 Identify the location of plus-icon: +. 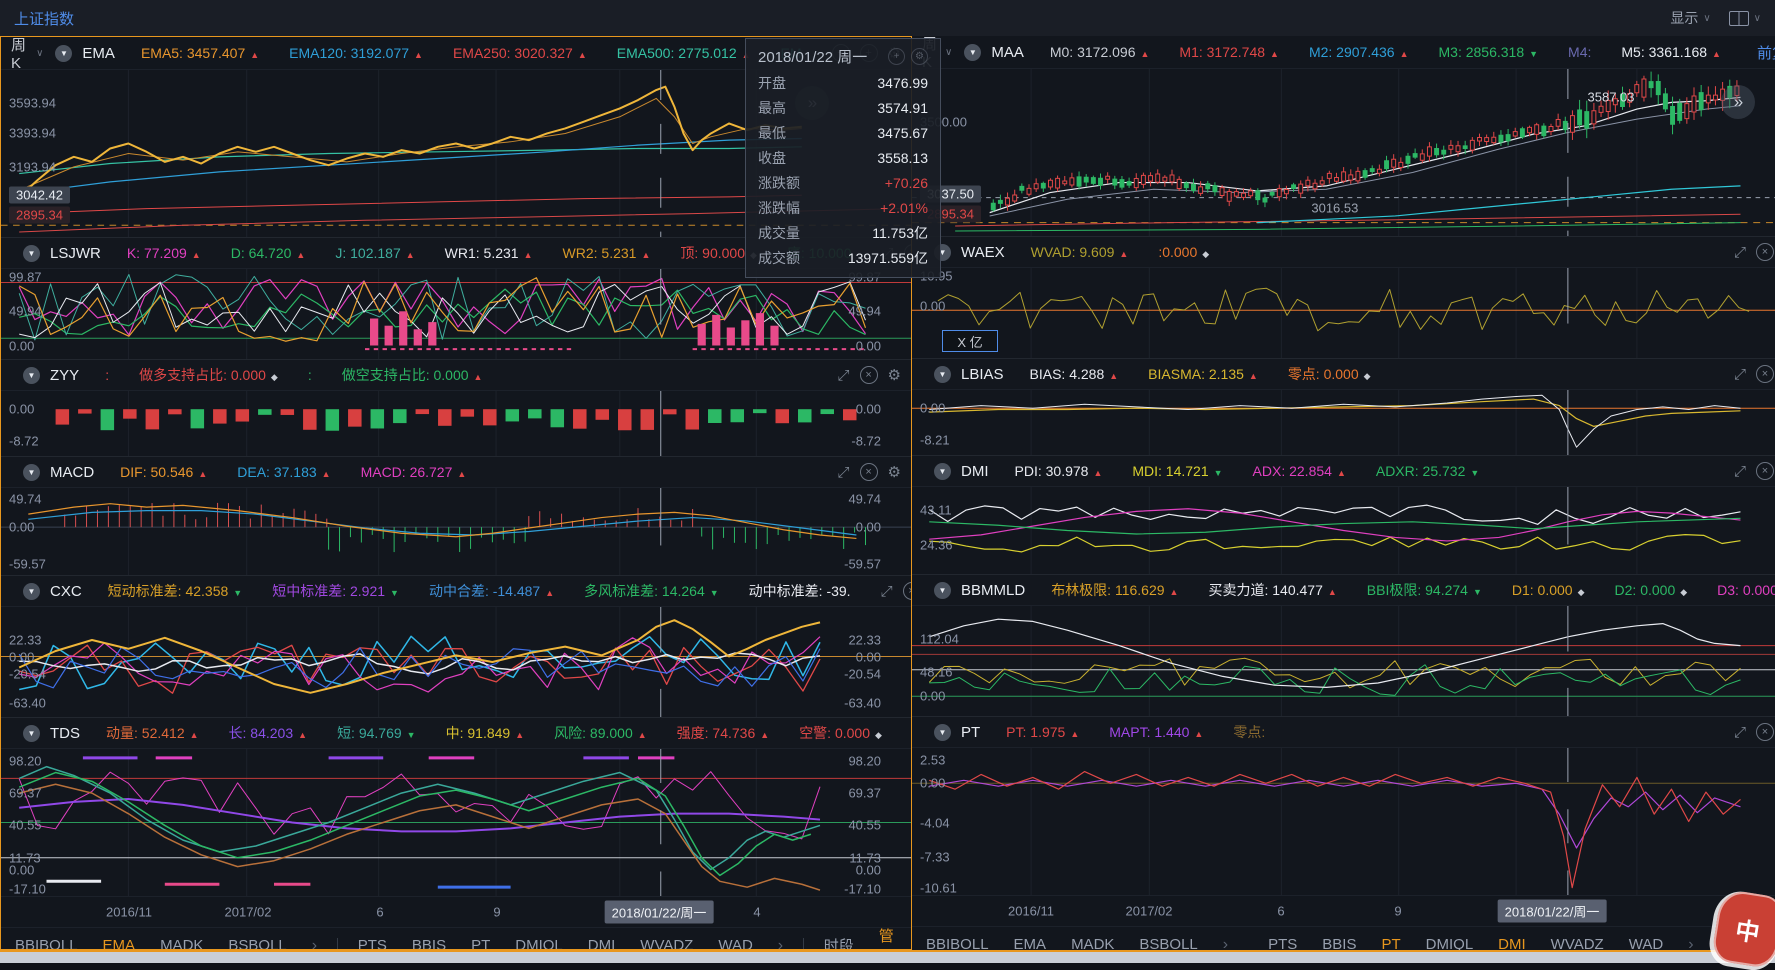
(896, 56).